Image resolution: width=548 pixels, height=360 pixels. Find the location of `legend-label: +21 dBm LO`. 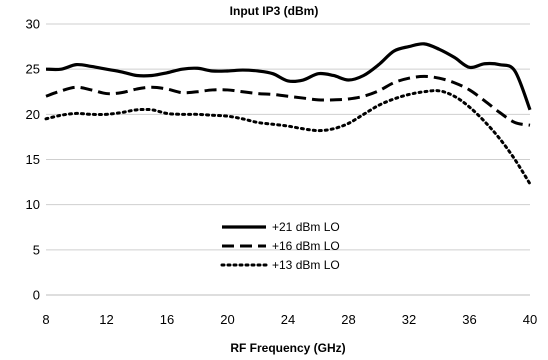

legend-label: +21 dBm LO is located at coordinates (306, 227).